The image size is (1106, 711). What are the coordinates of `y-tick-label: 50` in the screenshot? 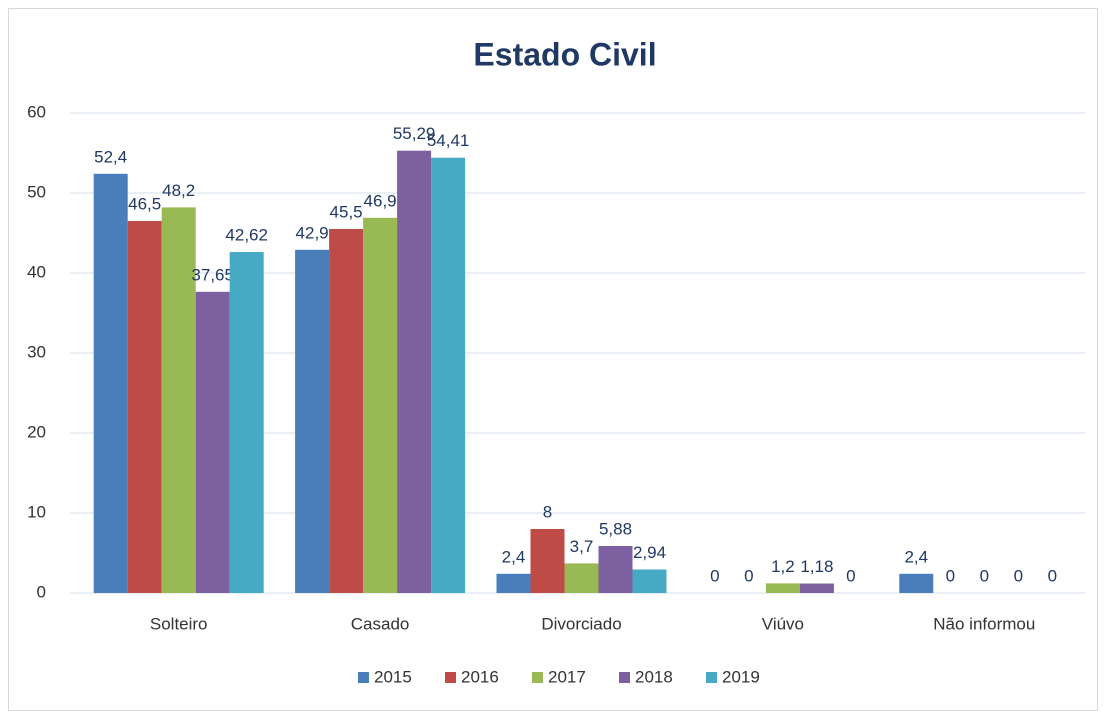 It's located at (36, 191).